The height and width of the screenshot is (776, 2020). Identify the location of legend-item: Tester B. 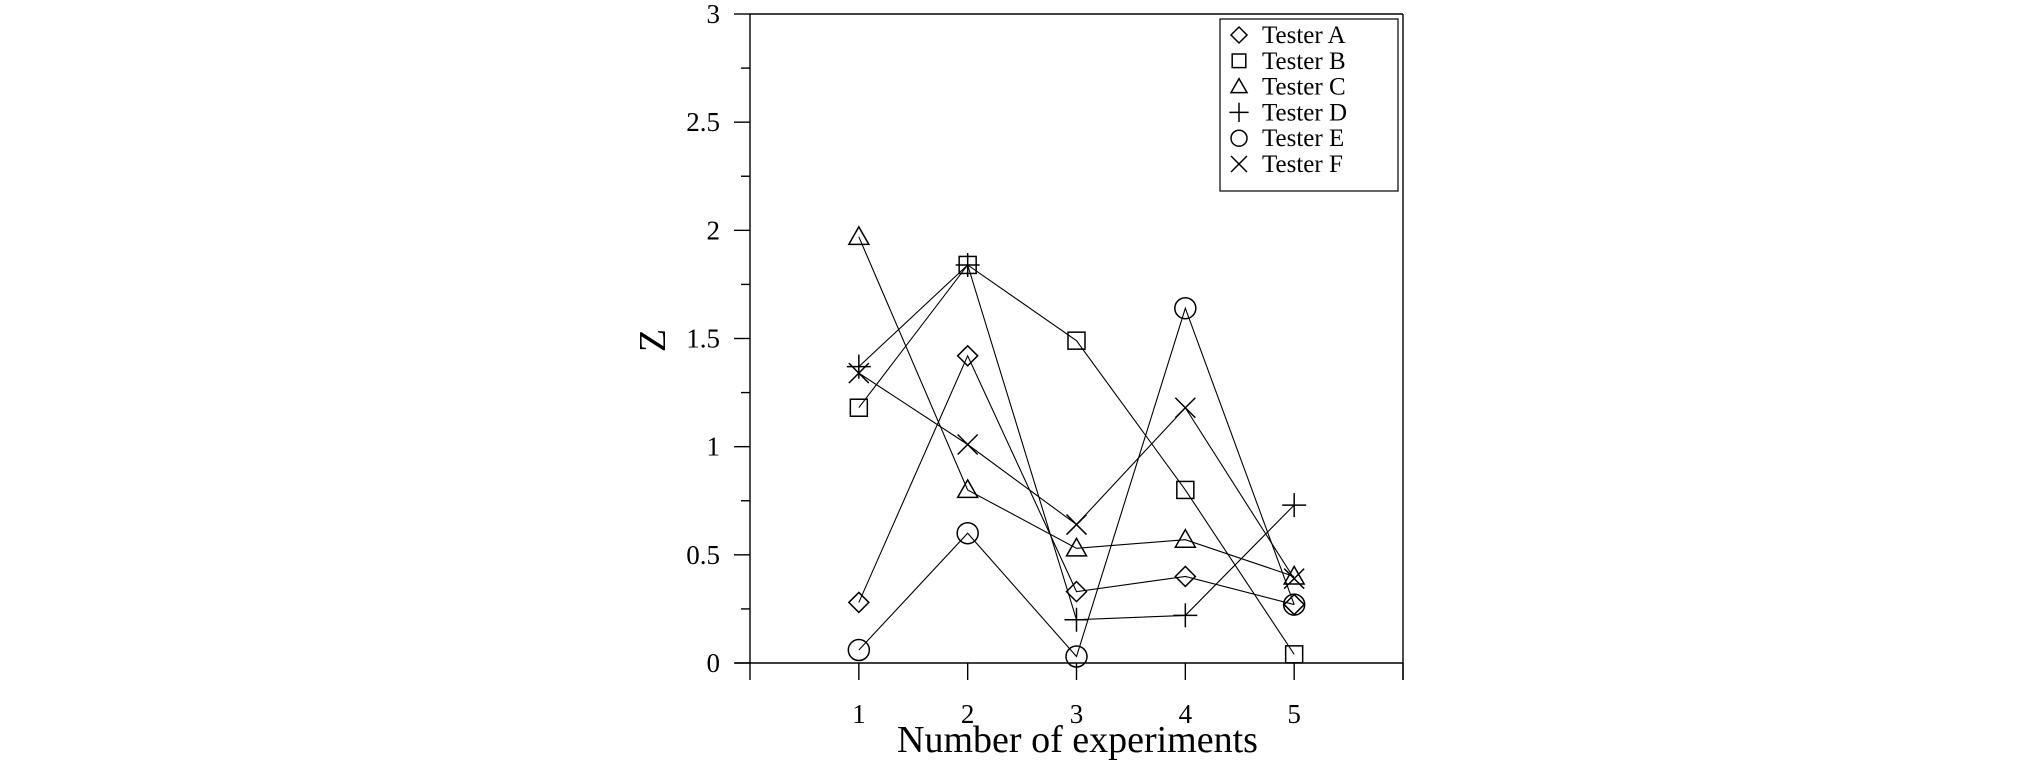
(1288, 61).